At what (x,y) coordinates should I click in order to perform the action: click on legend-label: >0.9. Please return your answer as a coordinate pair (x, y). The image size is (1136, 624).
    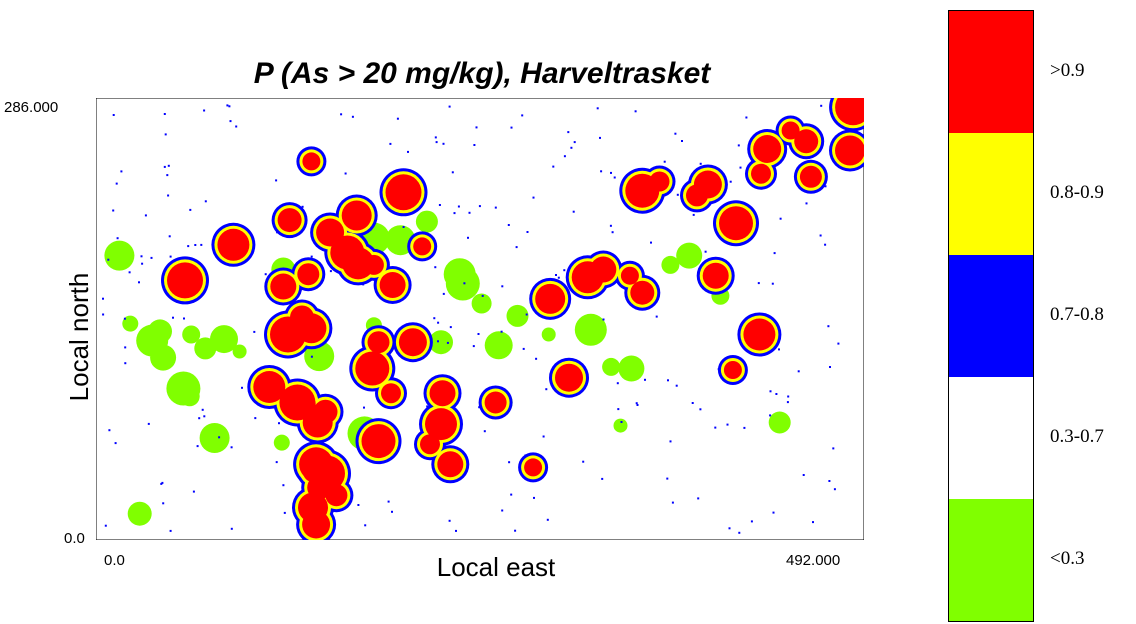
    Looking at the image, I should click on (1067, 70).